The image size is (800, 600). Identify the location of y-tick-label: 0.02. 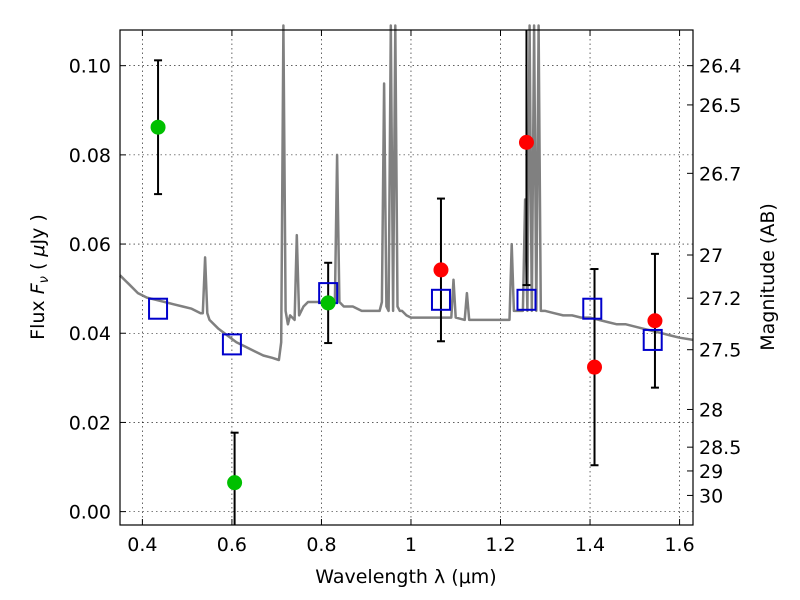
(90, 423).